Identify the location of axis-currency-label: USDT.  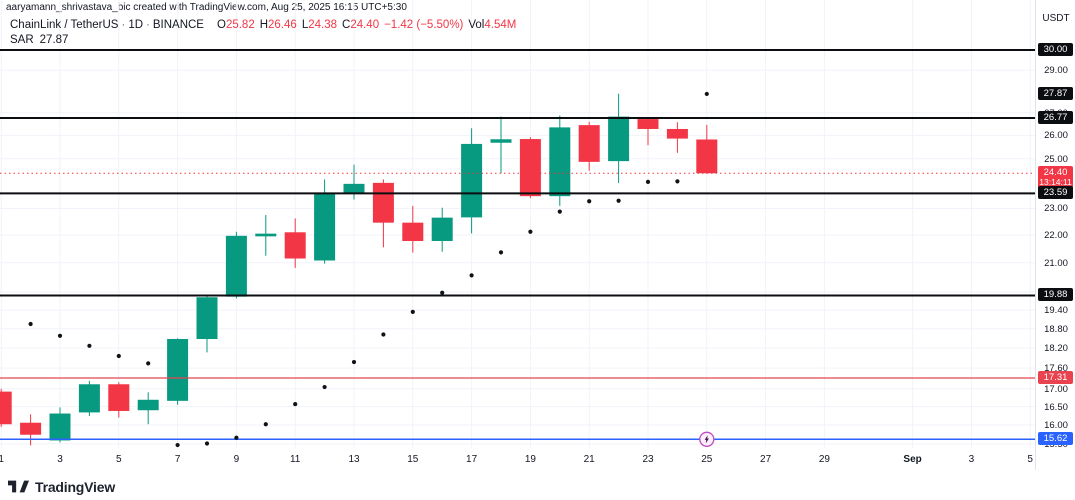
(1056, 18).